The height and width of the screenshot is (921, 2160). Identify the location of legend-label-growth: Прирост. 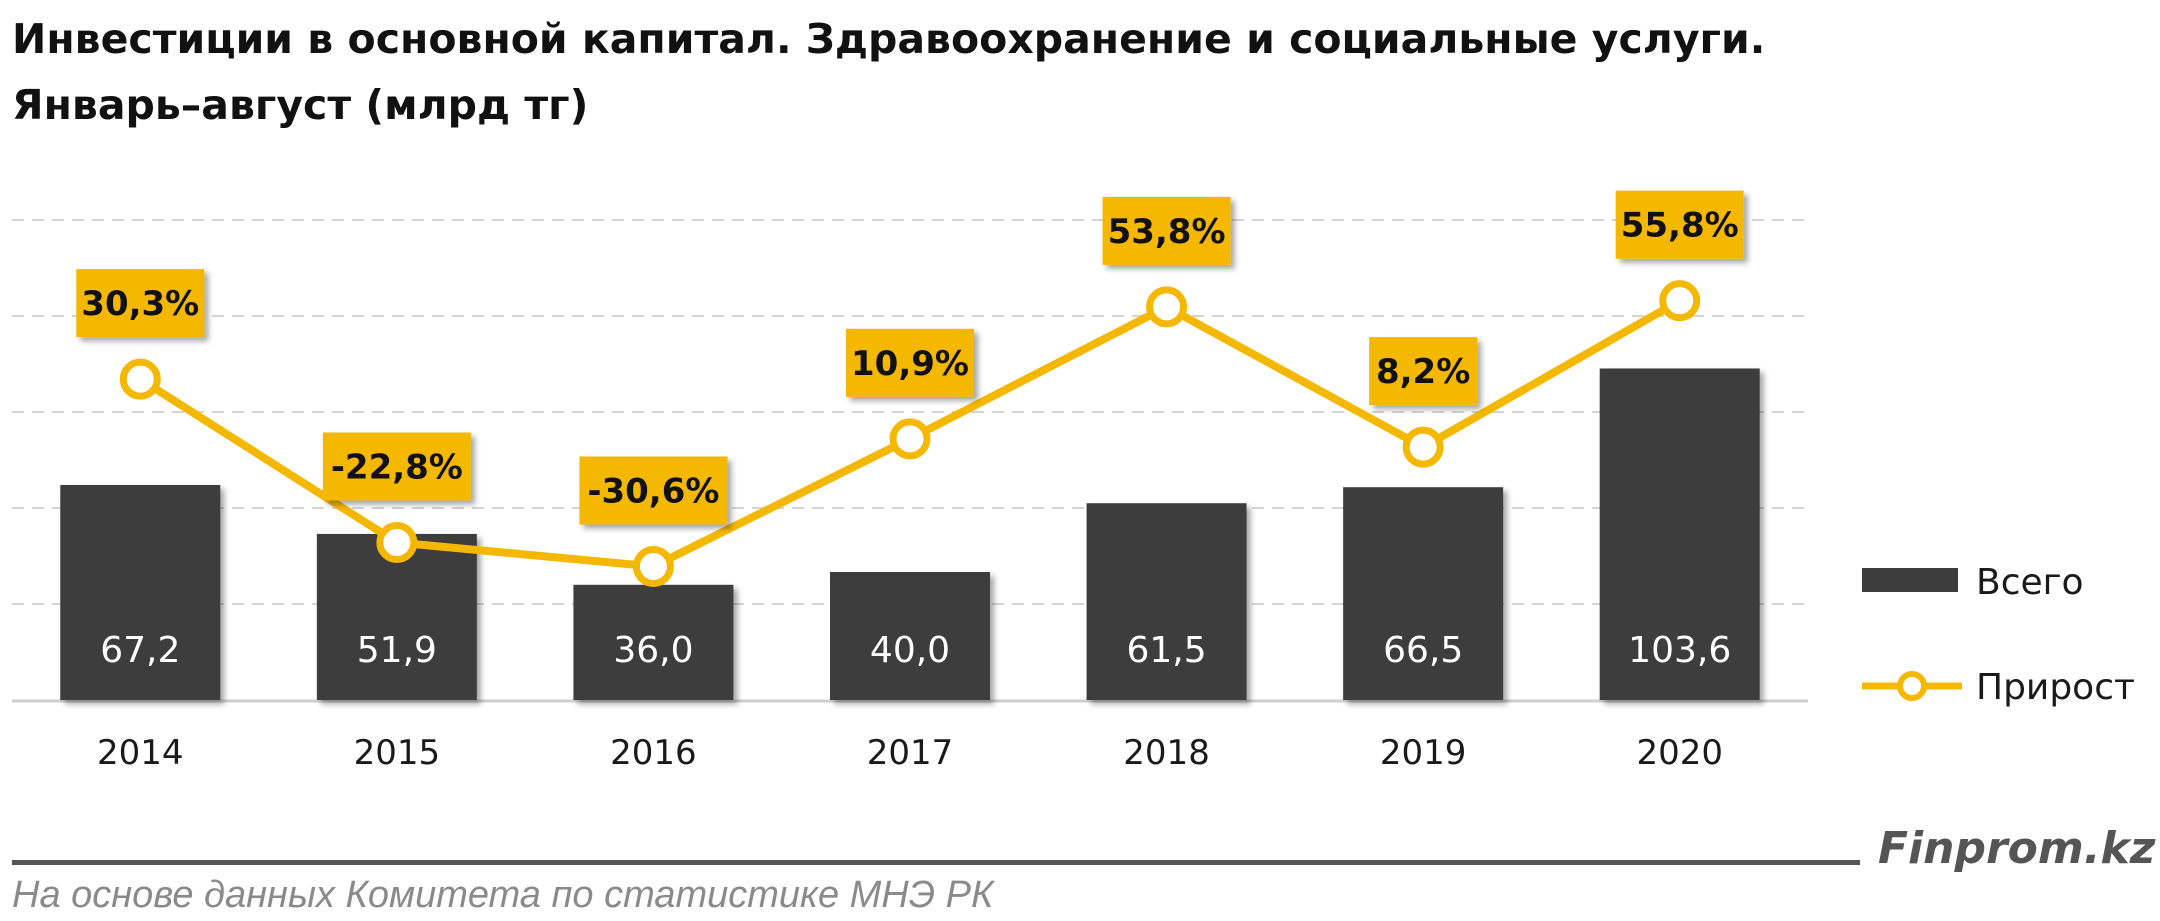
(2055, 687).